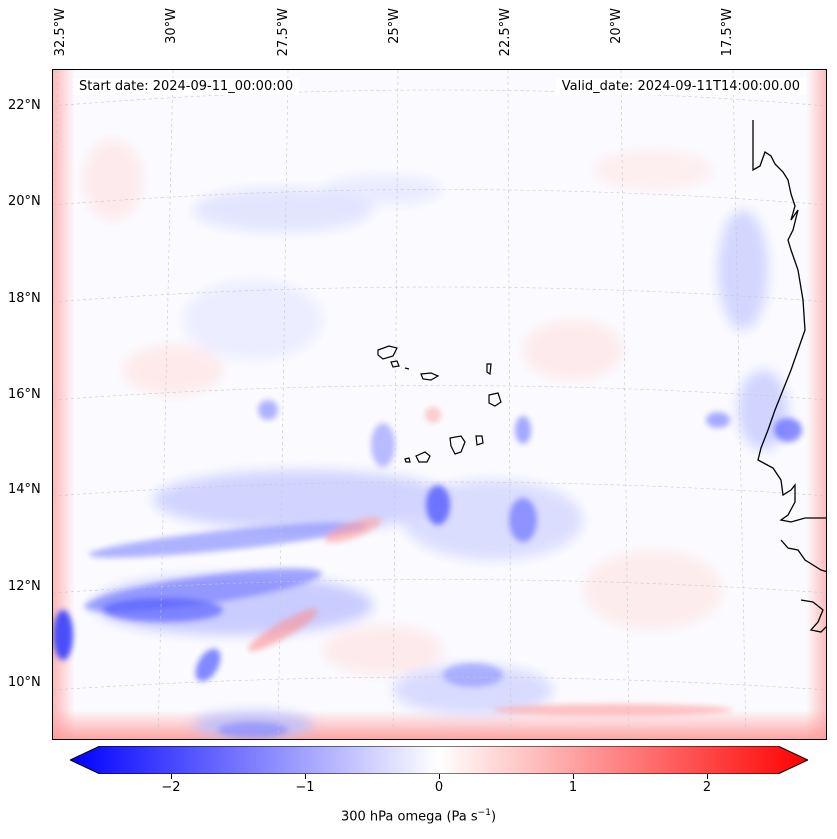  What do you see at coordinates (283, 32) in the screenshot?
I see `lon-label-27-5w: 27.5°W` at bounding box center [283, 32].